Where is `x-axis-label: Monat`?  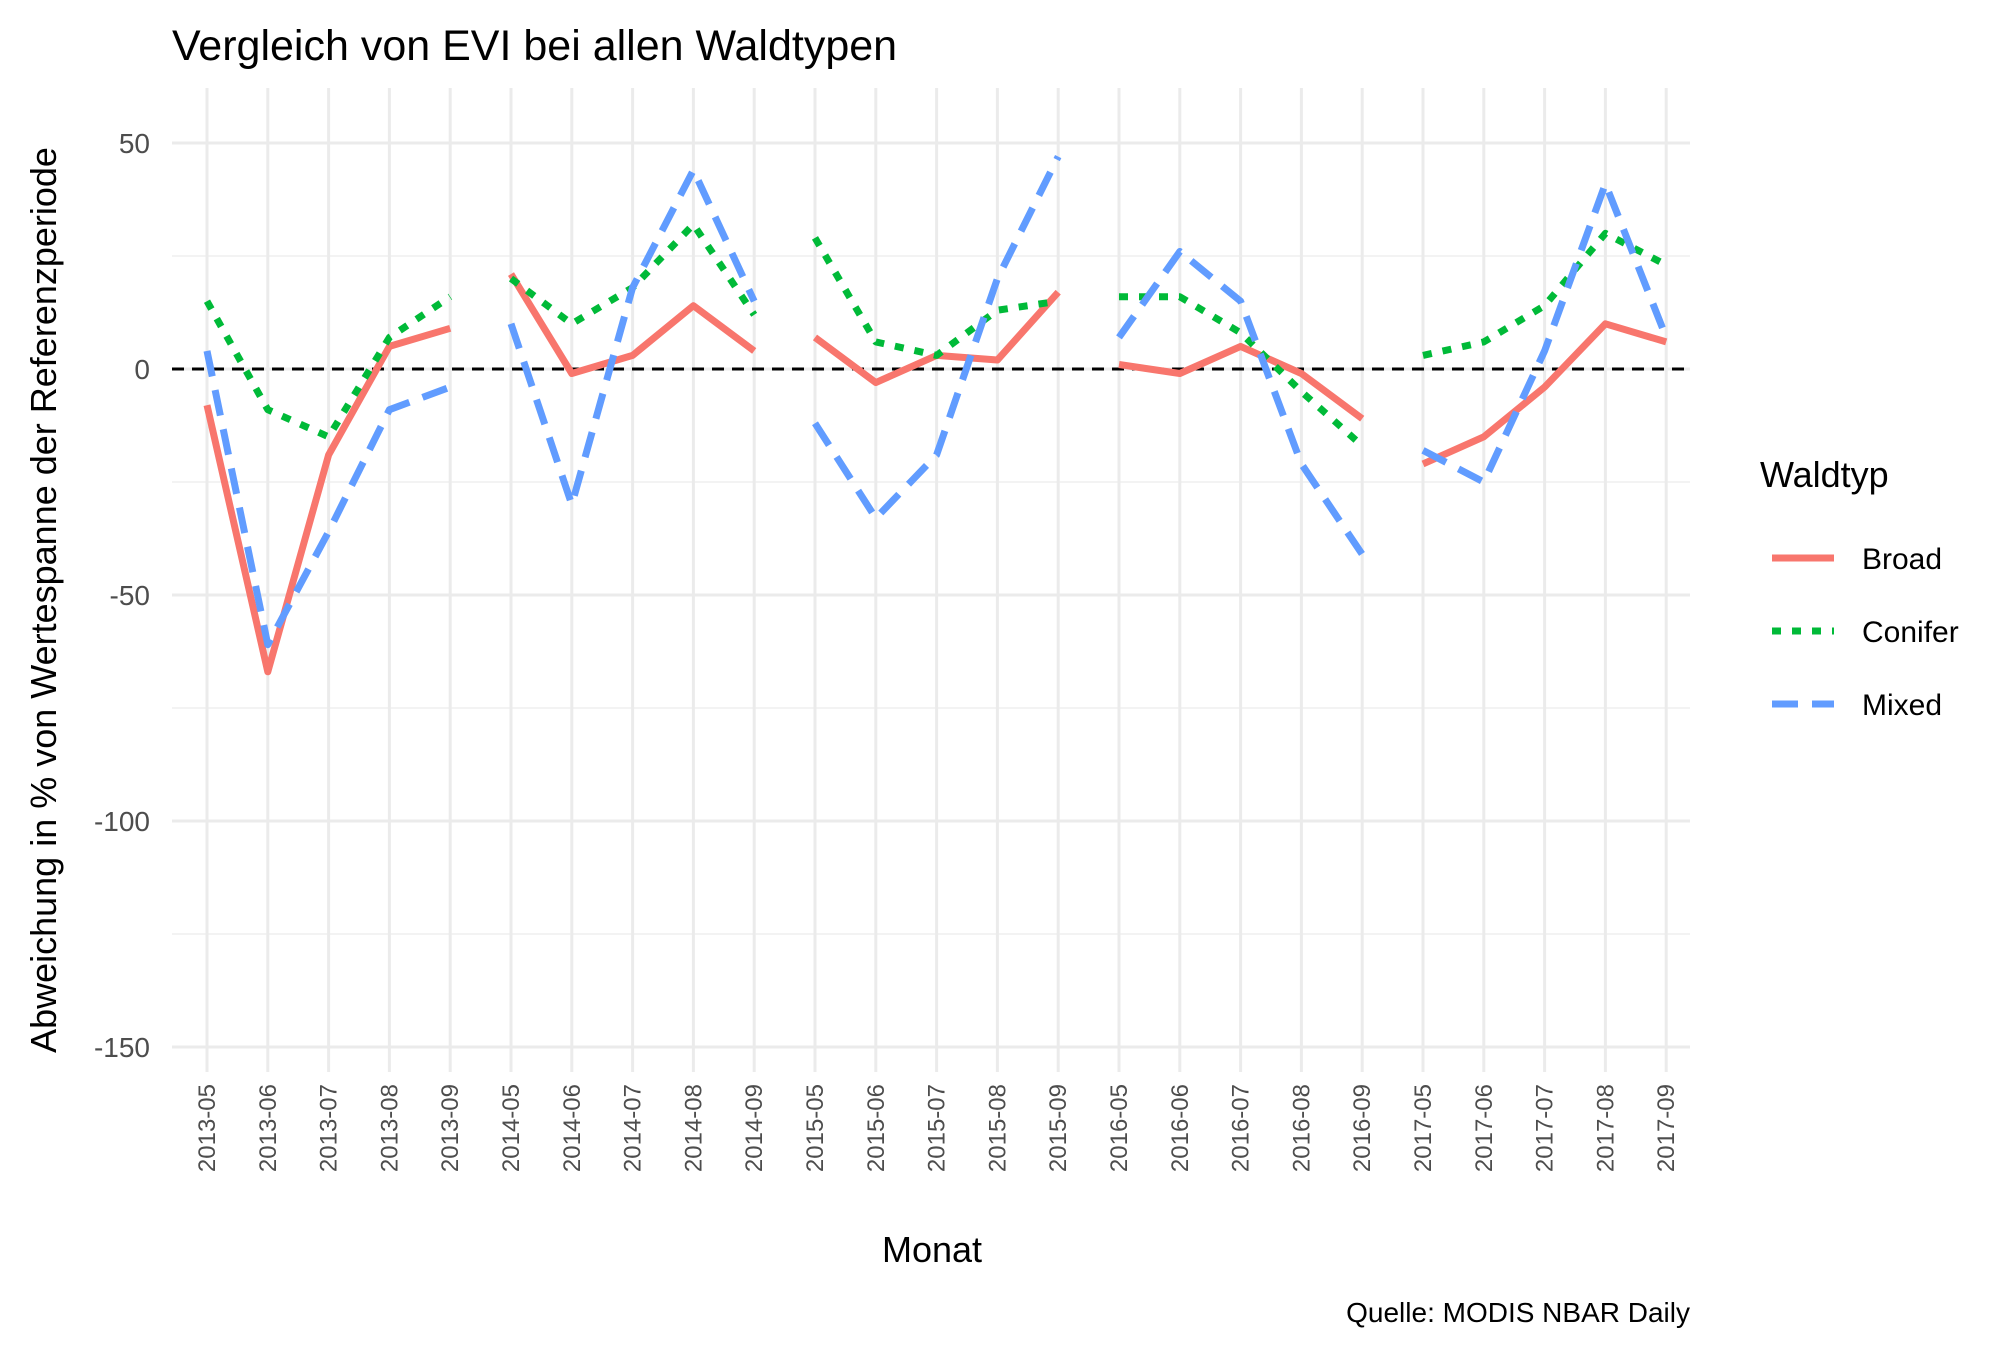
x-axis-label: Monat is located at coordinates (932, 1249).